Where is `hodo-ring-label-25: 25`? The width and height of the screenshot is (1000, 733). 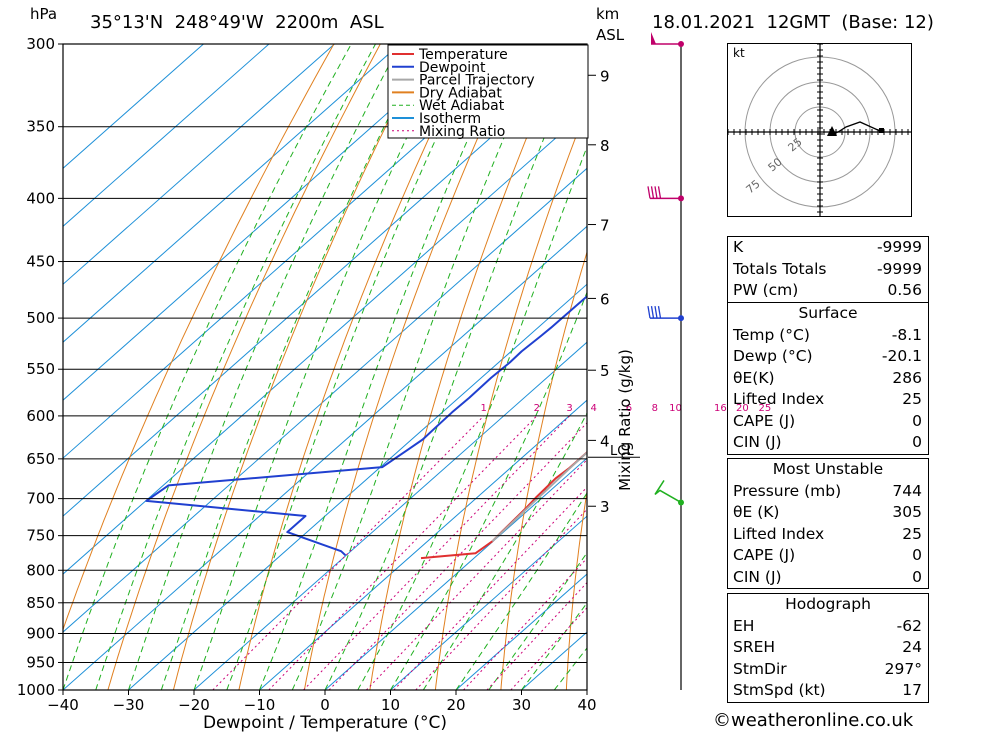
hodo-ring-label-25: 25 is located at coordinates (795, 144).